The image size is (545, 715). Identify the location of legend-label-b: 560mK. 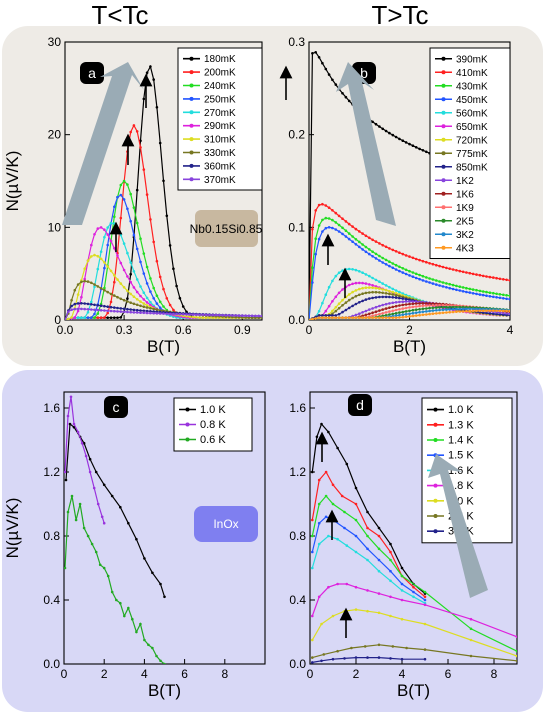
(472, 113).